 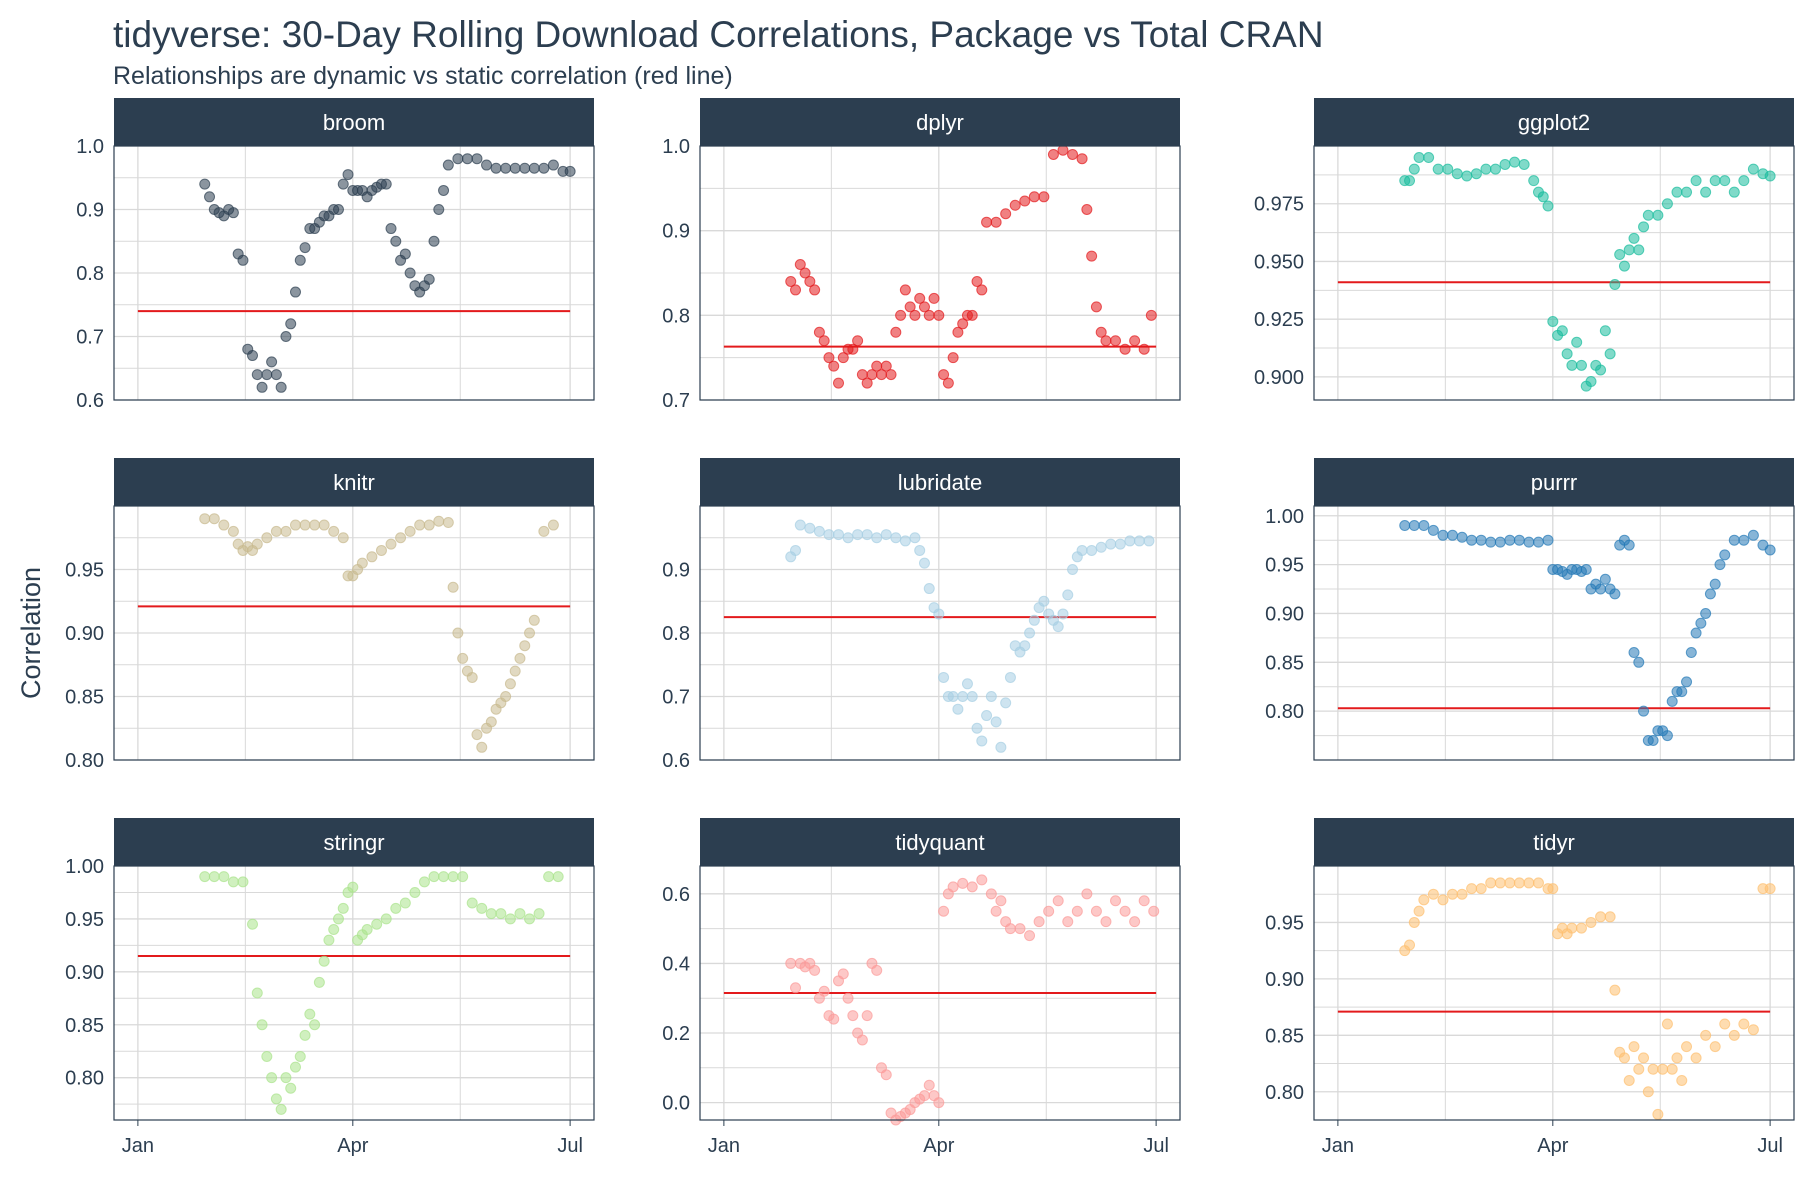 I want to click on y-tick-label: 0.90, so click(x=1284, y=980).